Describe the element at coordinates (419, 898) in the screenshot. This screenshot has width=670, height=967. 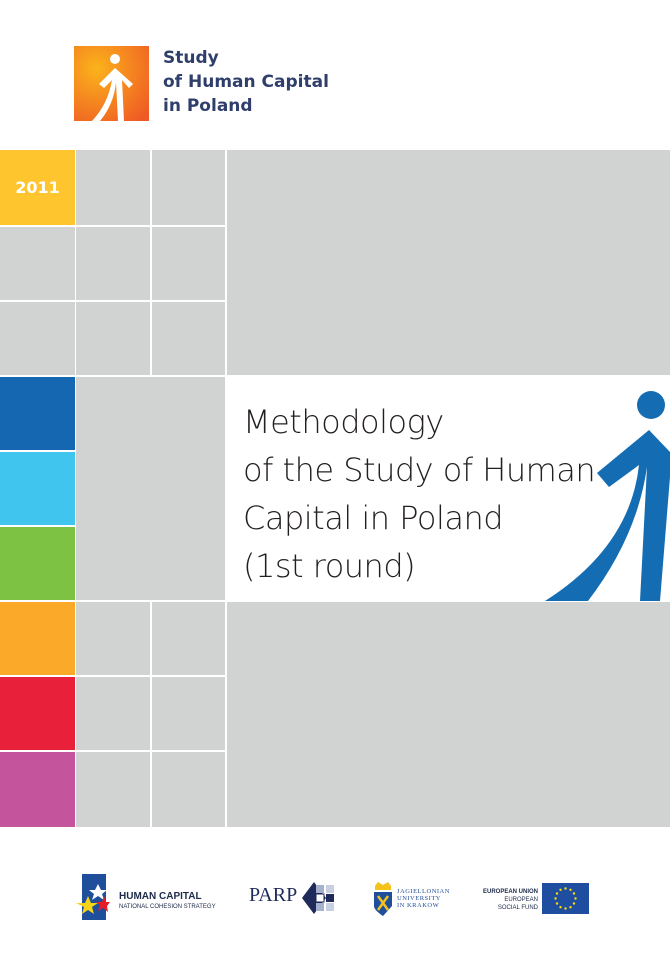
I see `jagiellonian-line: UNIVERSITY` at that location.